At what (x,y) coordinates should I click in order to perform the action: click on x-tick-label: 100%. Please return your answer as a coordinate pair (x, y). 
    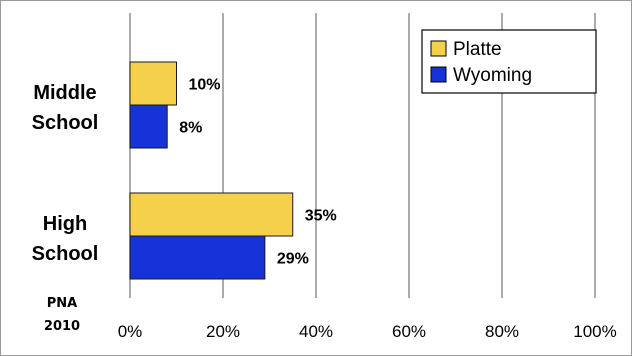
    Looking at the image, I should click on (594, 331).